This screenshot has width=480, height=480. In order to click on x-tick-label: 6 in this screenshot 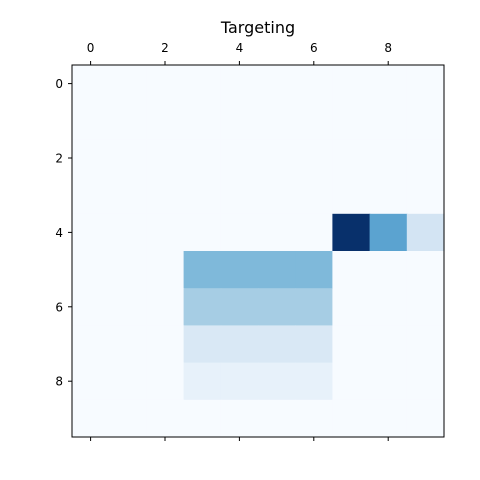, I will do `click(314, 48)`.